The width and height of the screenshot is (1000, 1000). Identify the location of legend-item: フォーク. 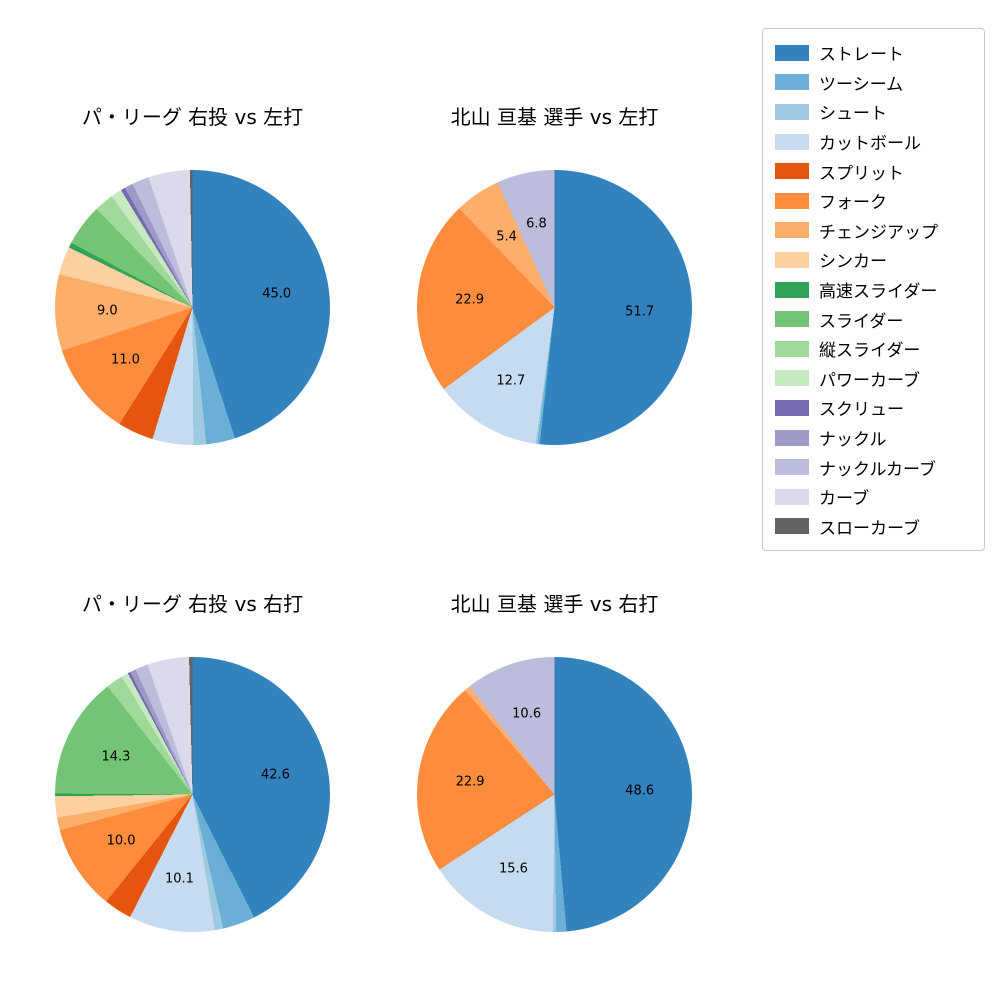
(873, 201).